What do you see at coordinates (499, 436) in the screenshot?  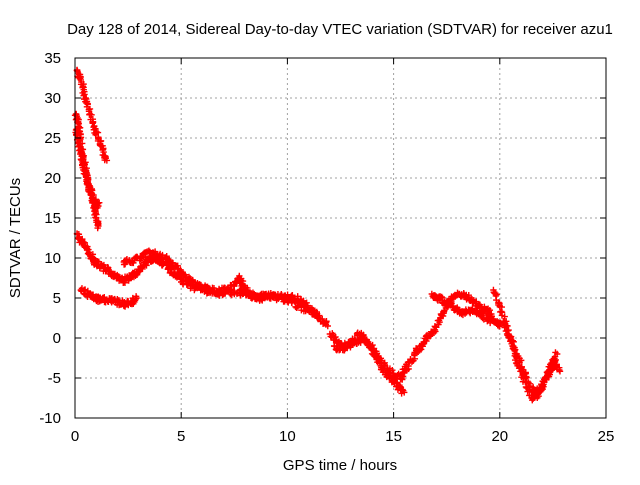 I see `x-tick-label: 20` at bounding box center [499, 436].